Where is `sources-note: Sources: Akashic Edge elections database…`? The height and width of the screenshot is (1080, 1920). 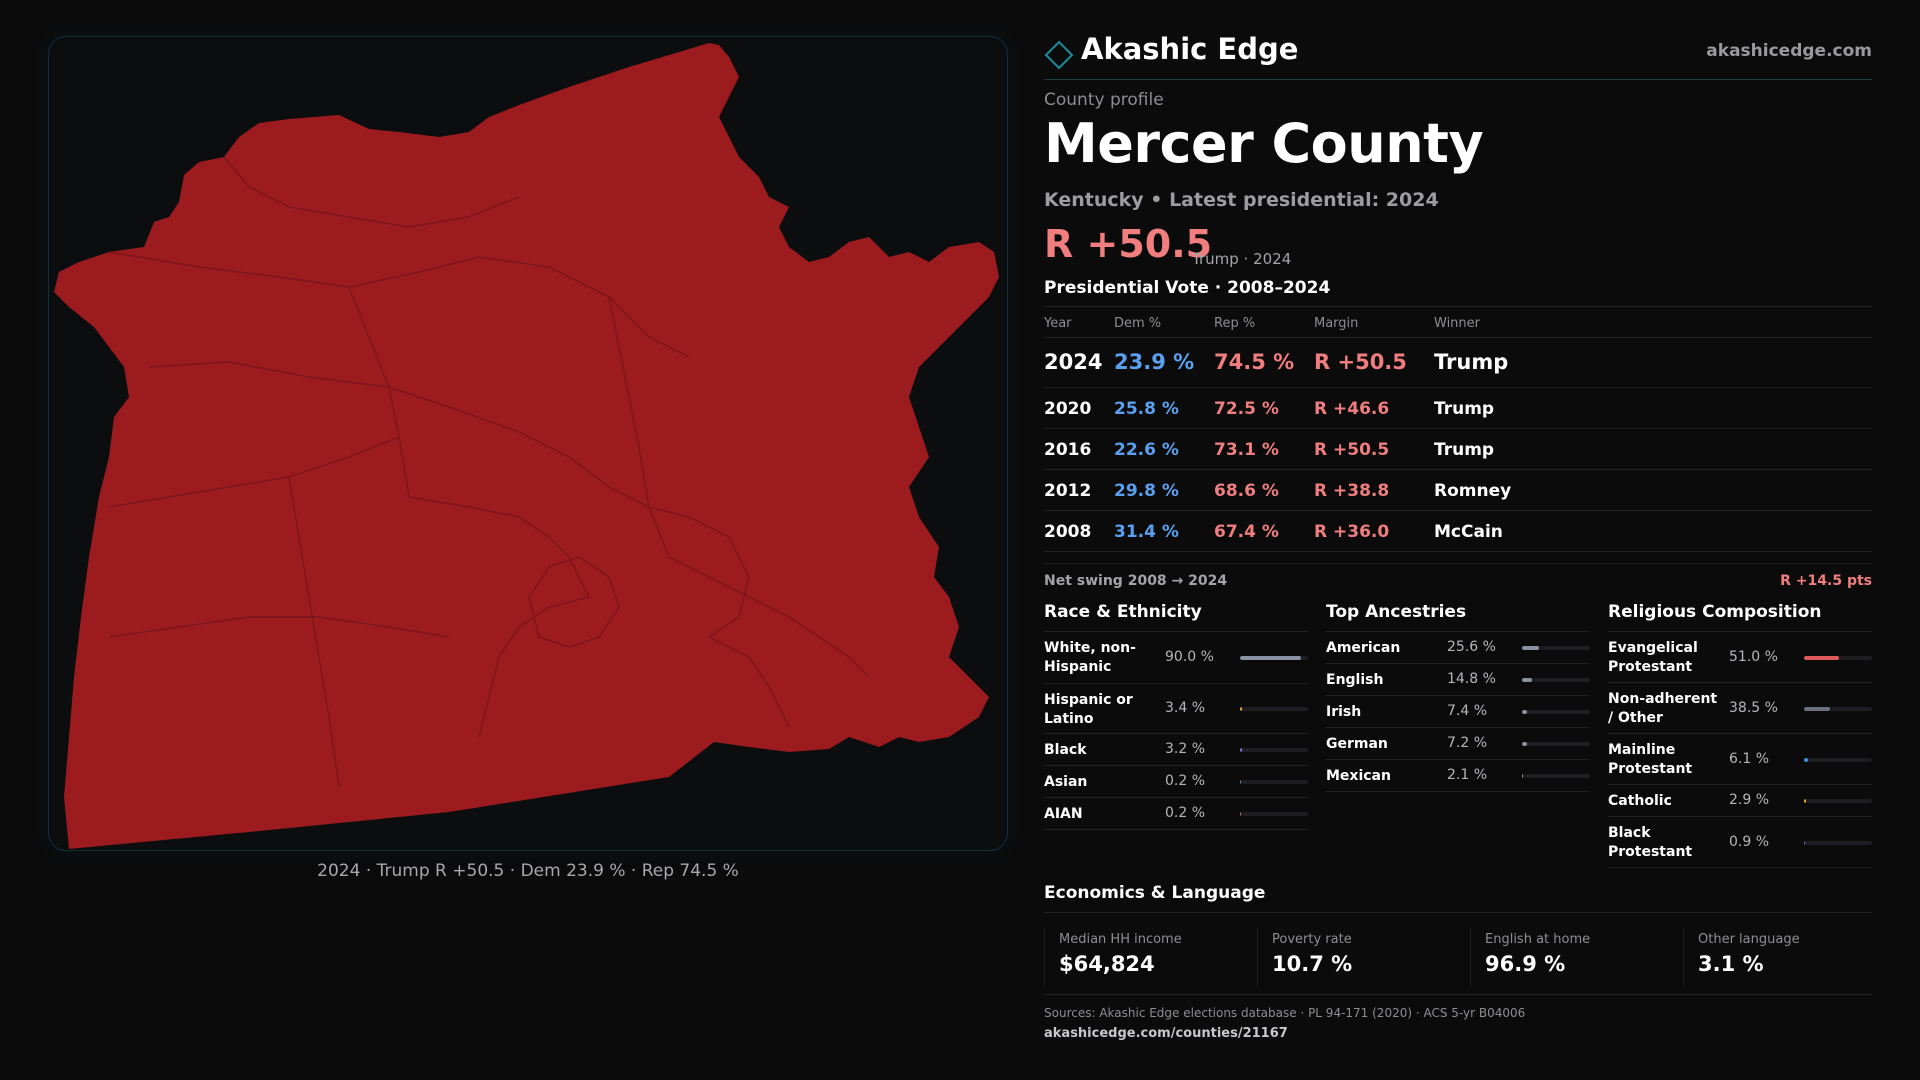 sources-note: Sources: Akashic Edge elections database… is located at coordinates (1285, 1013).